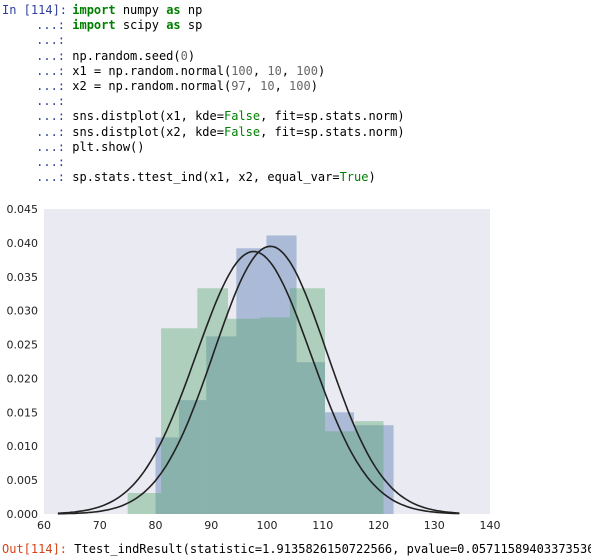  Describe the element at coordinates (211, 525) in the screenshot. I see `x-tick-label: 90` at that location.